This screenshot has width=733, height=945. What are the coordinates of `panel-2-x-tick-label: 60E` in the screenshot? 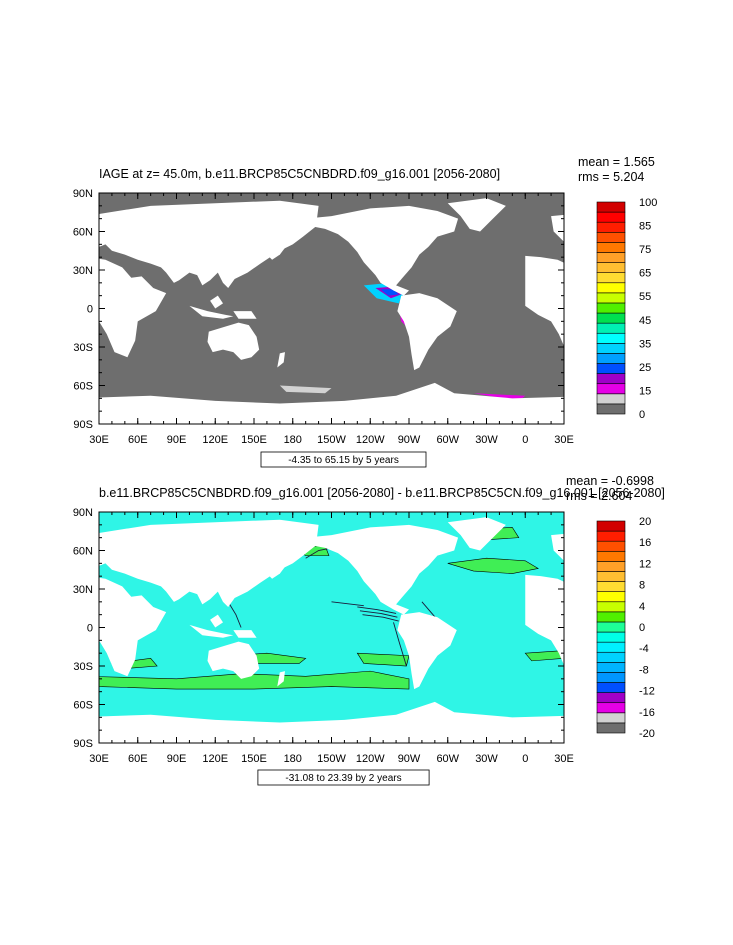 It's located at (138, 759).